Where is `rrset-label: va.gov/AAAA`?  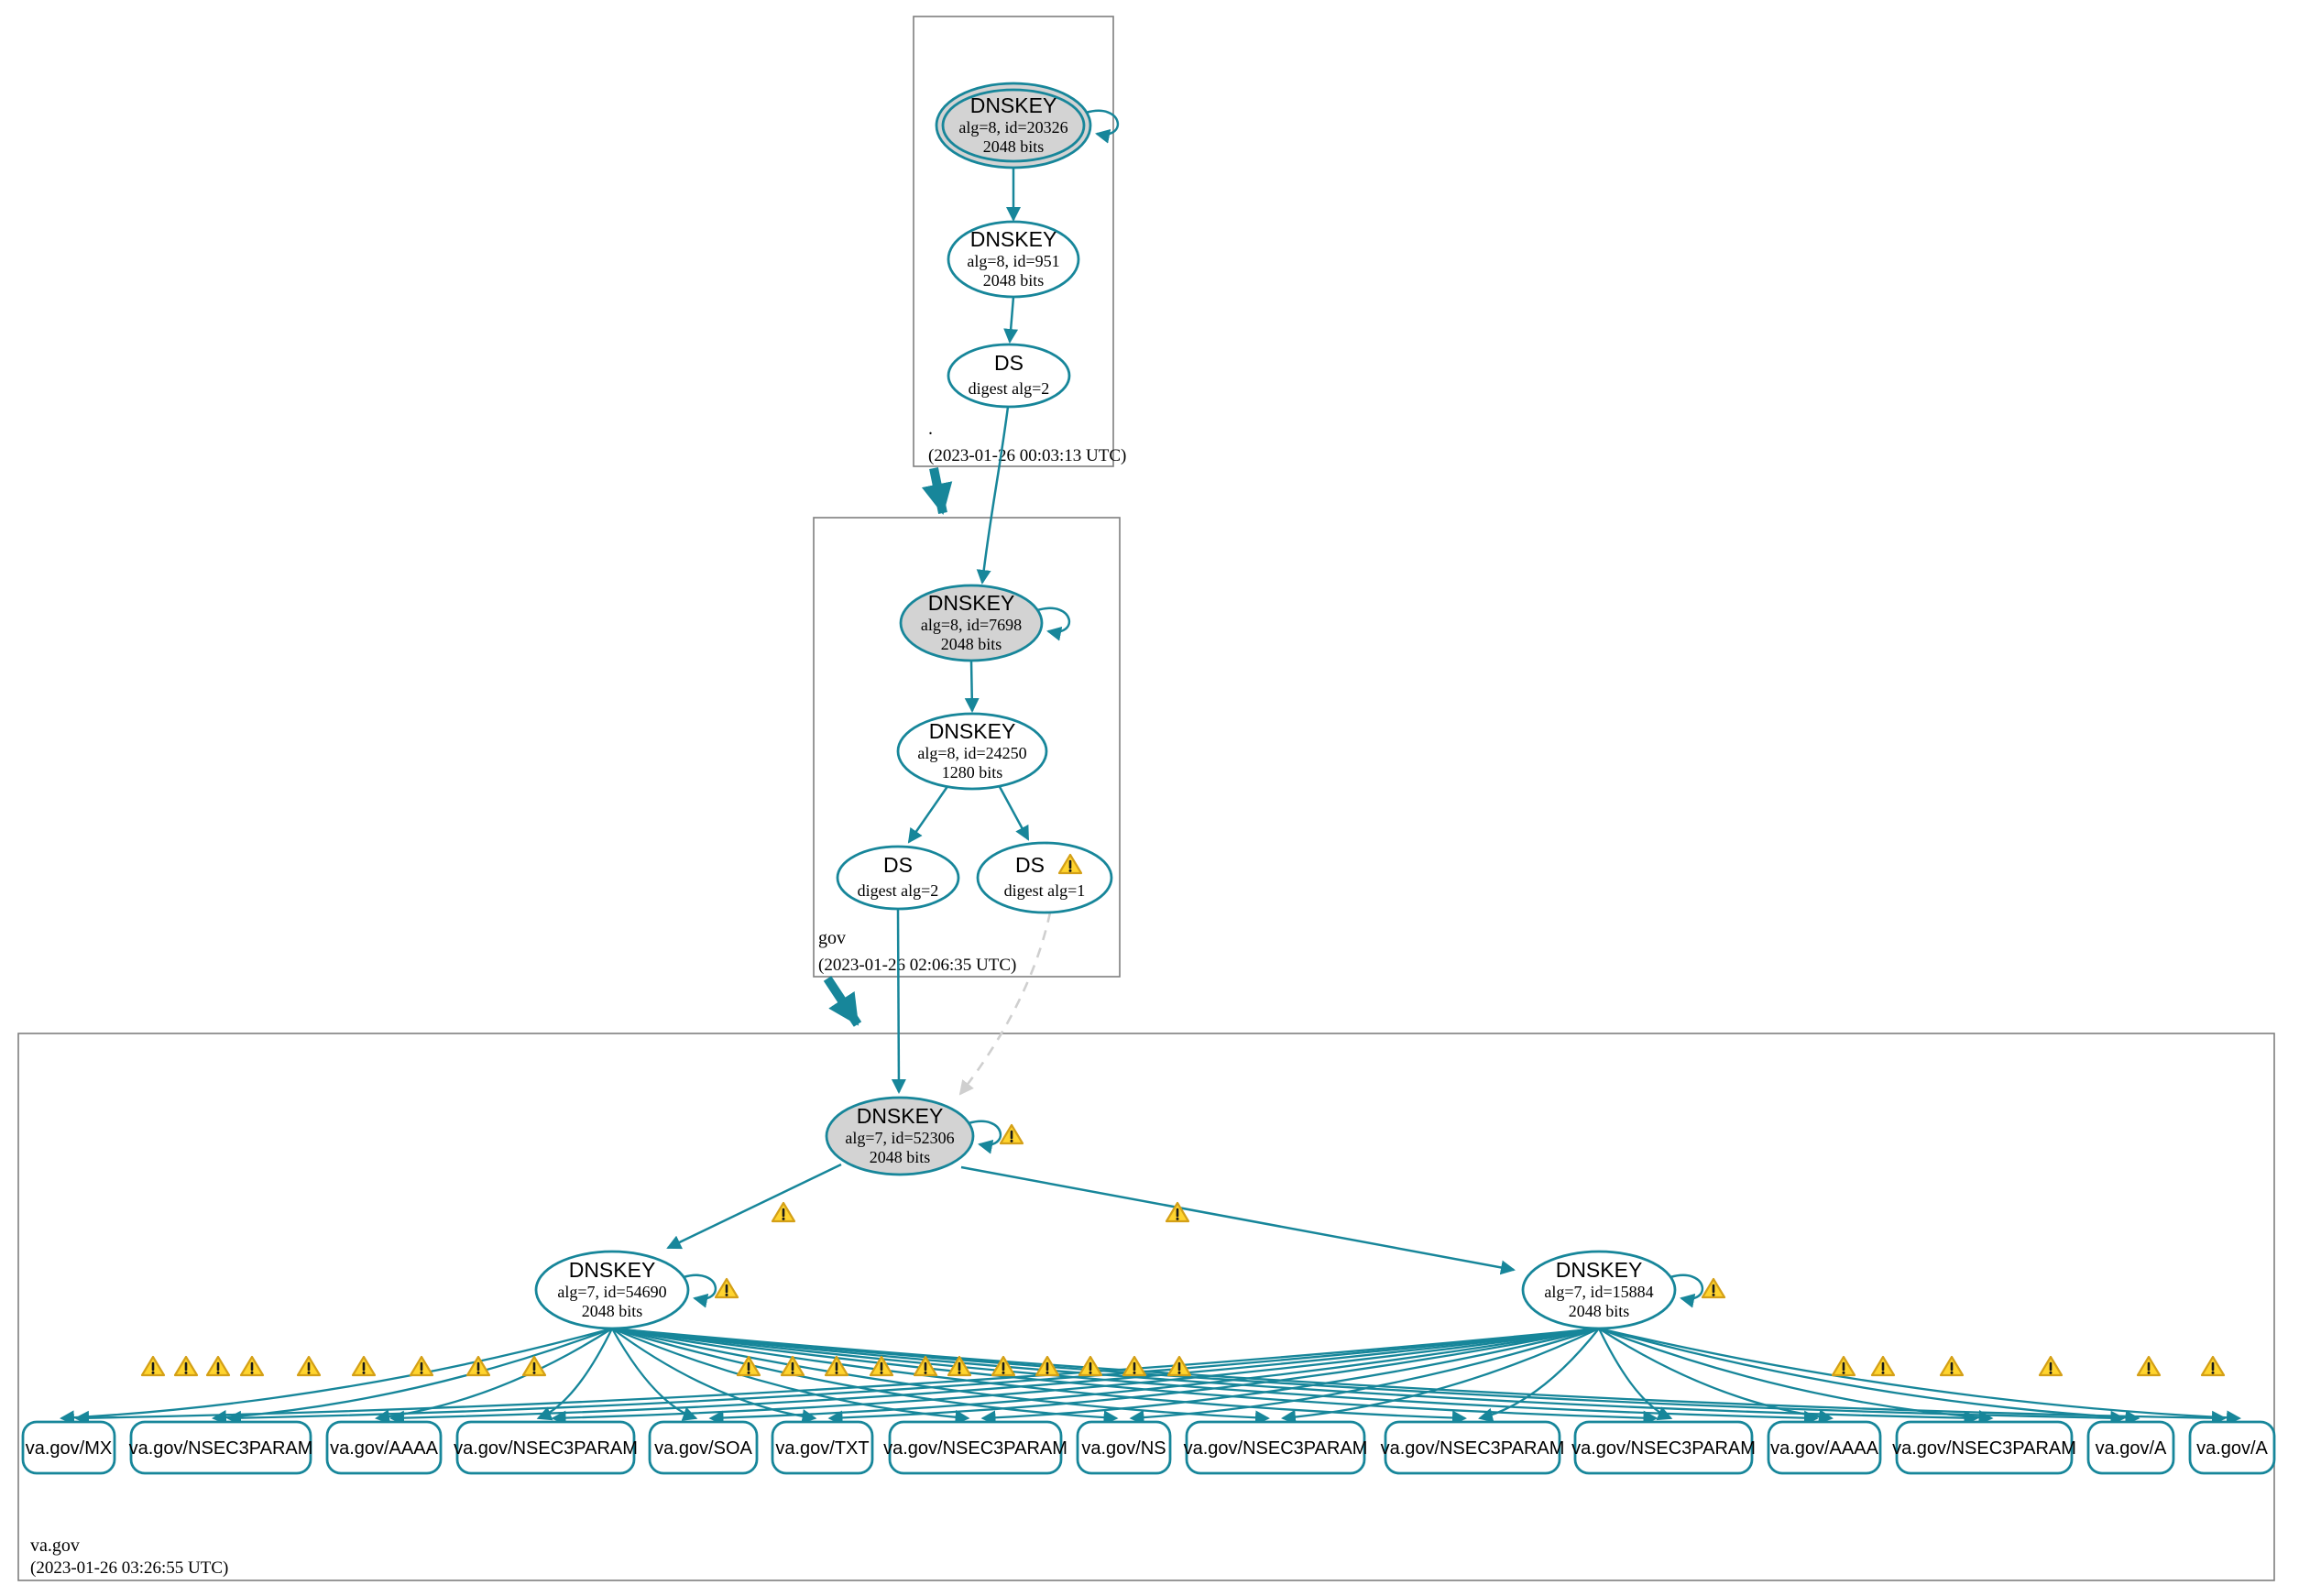 rrset-label: va.gov/AAAA is located at coordinates (1825, 1448).